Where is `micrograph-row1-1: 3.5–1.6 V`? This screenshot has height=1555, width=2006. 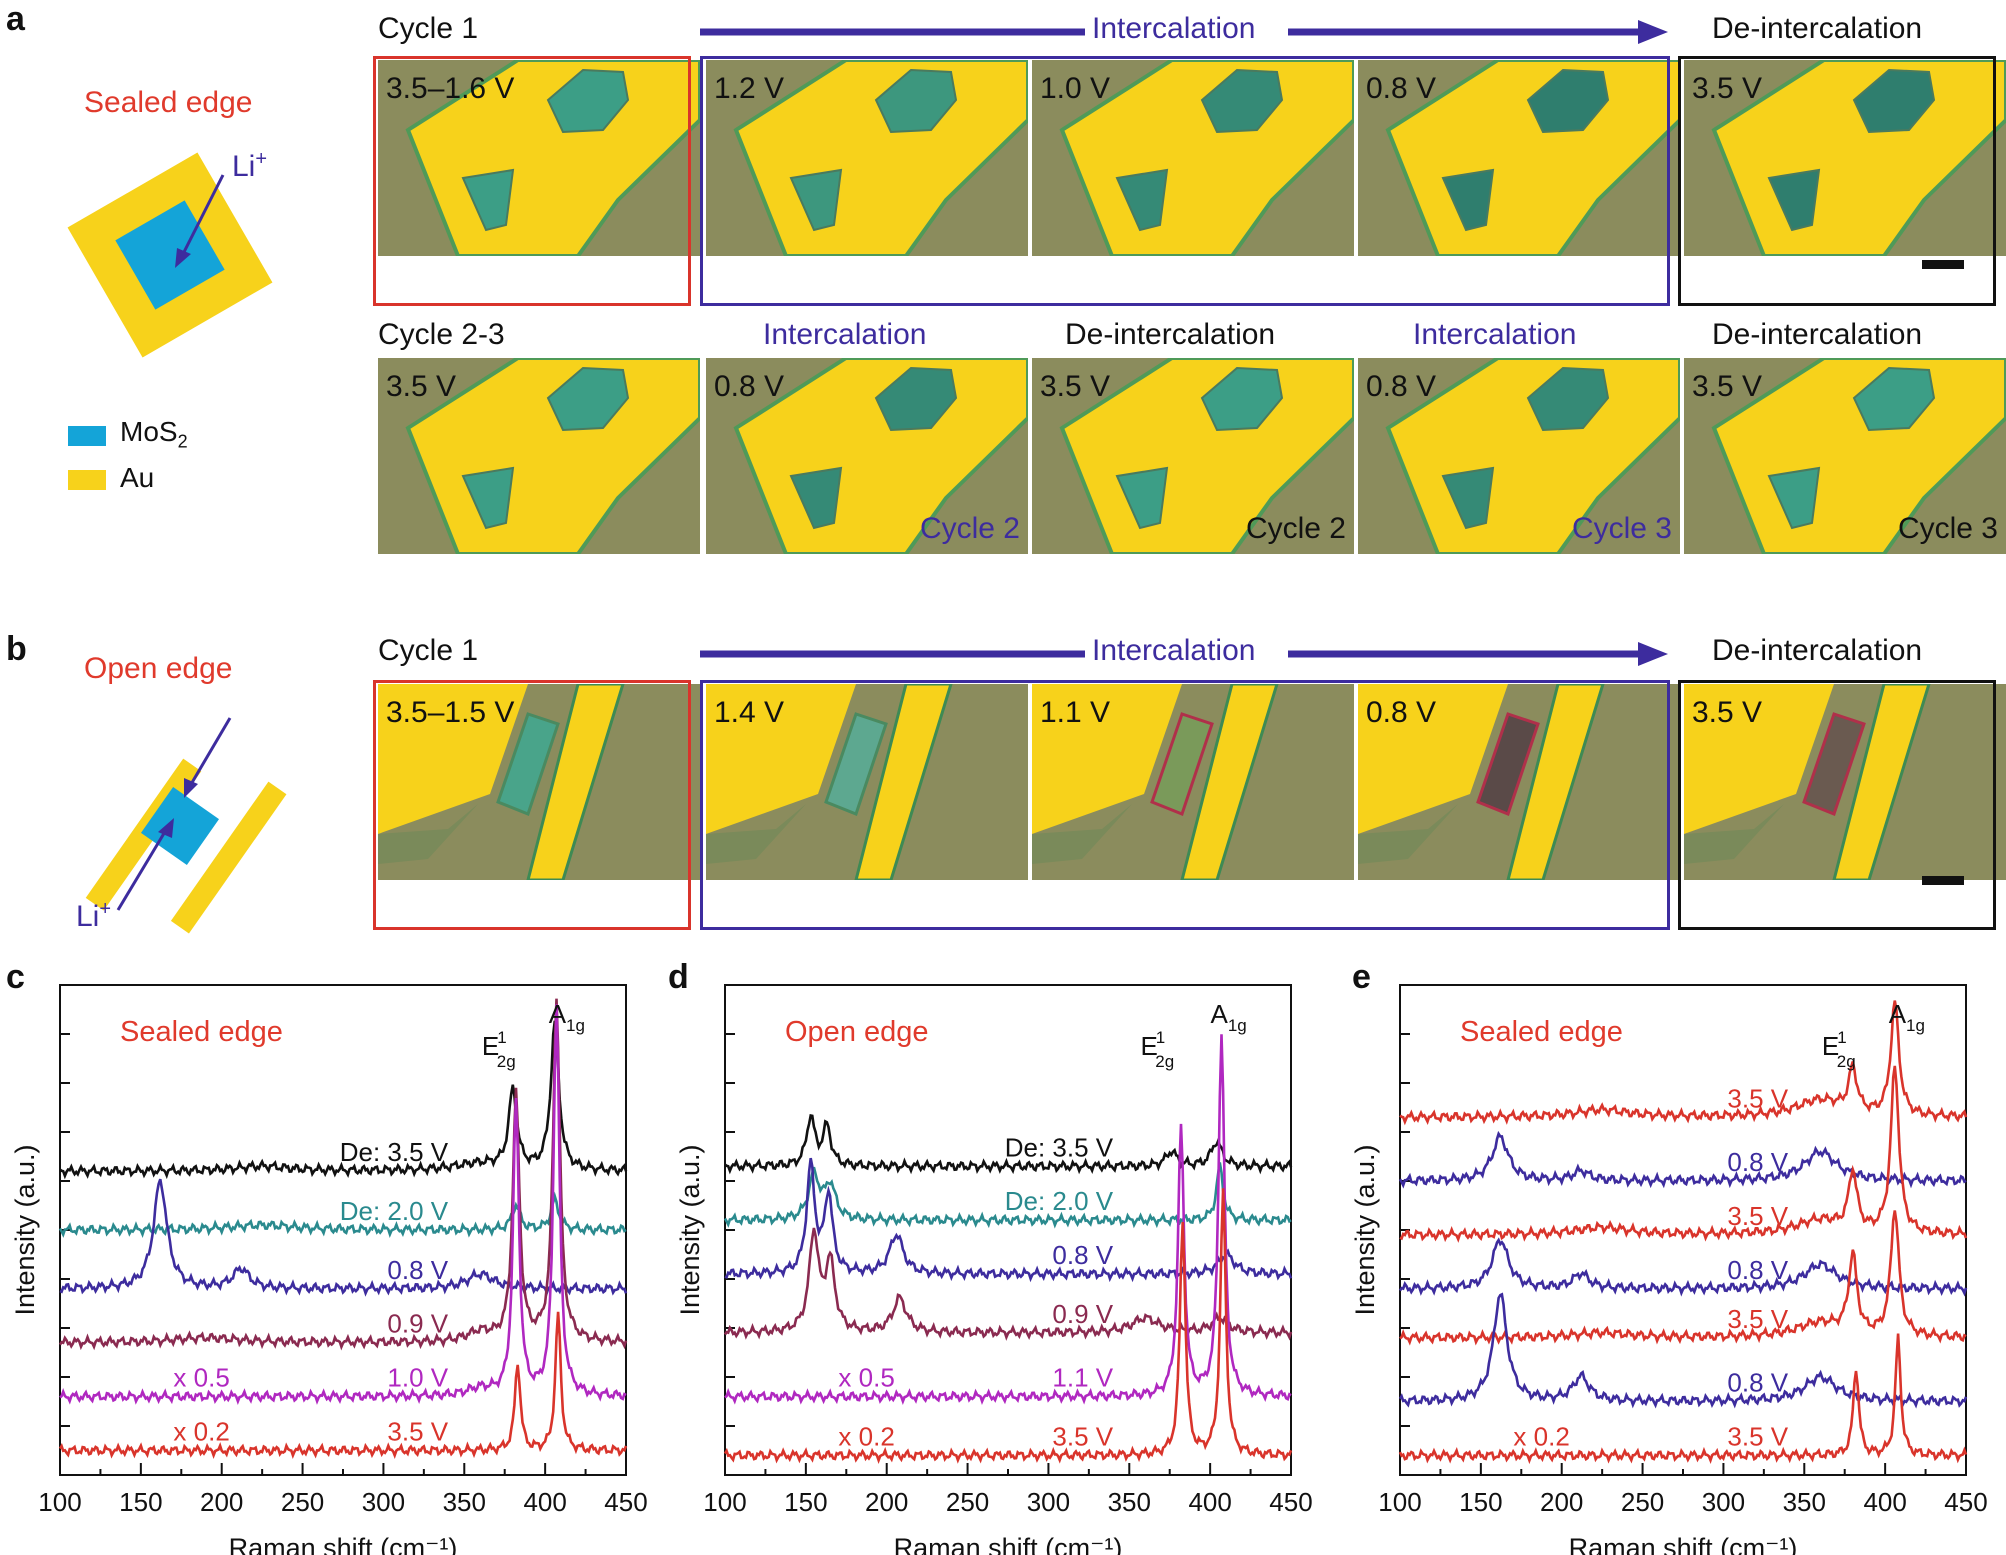 micrograph-row1-1: 3.5–1.6 V is located at coordinates (539, 158).